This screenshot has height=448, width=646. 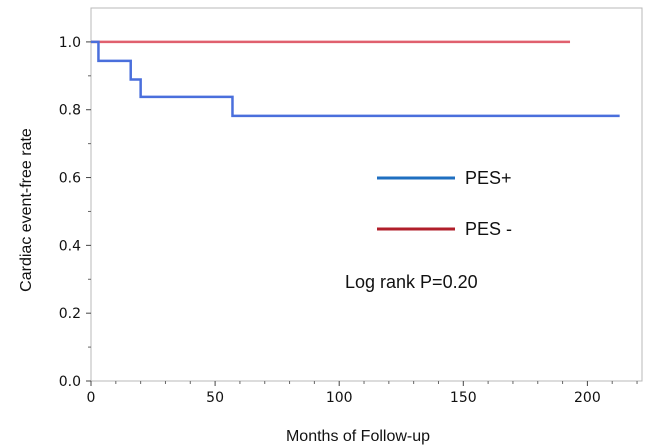 I want to click on series-line-pes-plus, so click(x=355, y=79).